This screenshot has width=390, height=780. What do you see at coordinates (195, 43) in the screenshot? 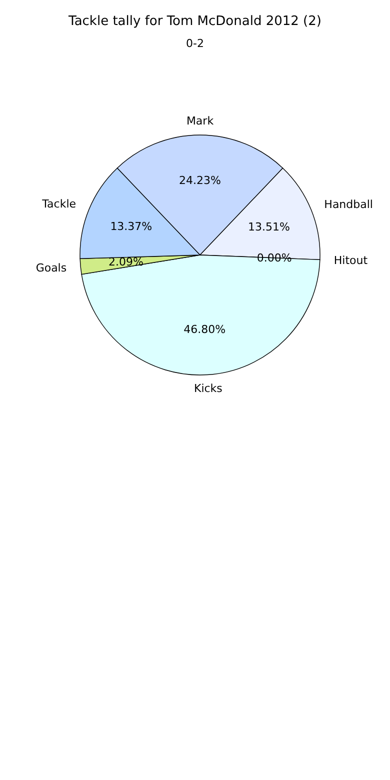
I see `text: 0-2` at bounding box center [195, 43].